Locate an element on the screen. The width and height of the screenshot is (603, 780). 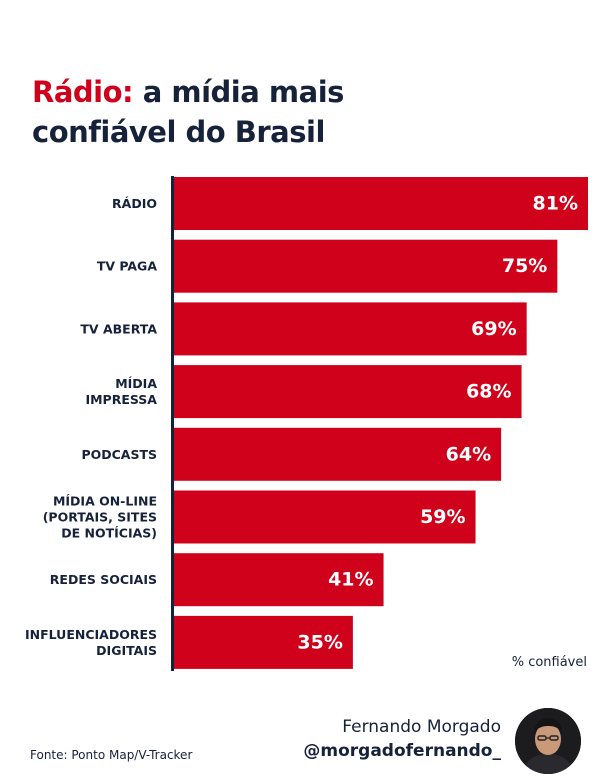
bar-value-label: 41% is located at coordinates (350, 580).